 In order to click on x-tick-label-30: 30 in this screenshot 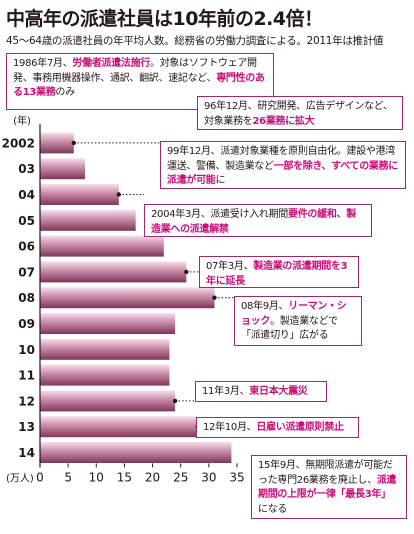, I will do `click(208, 477)`.